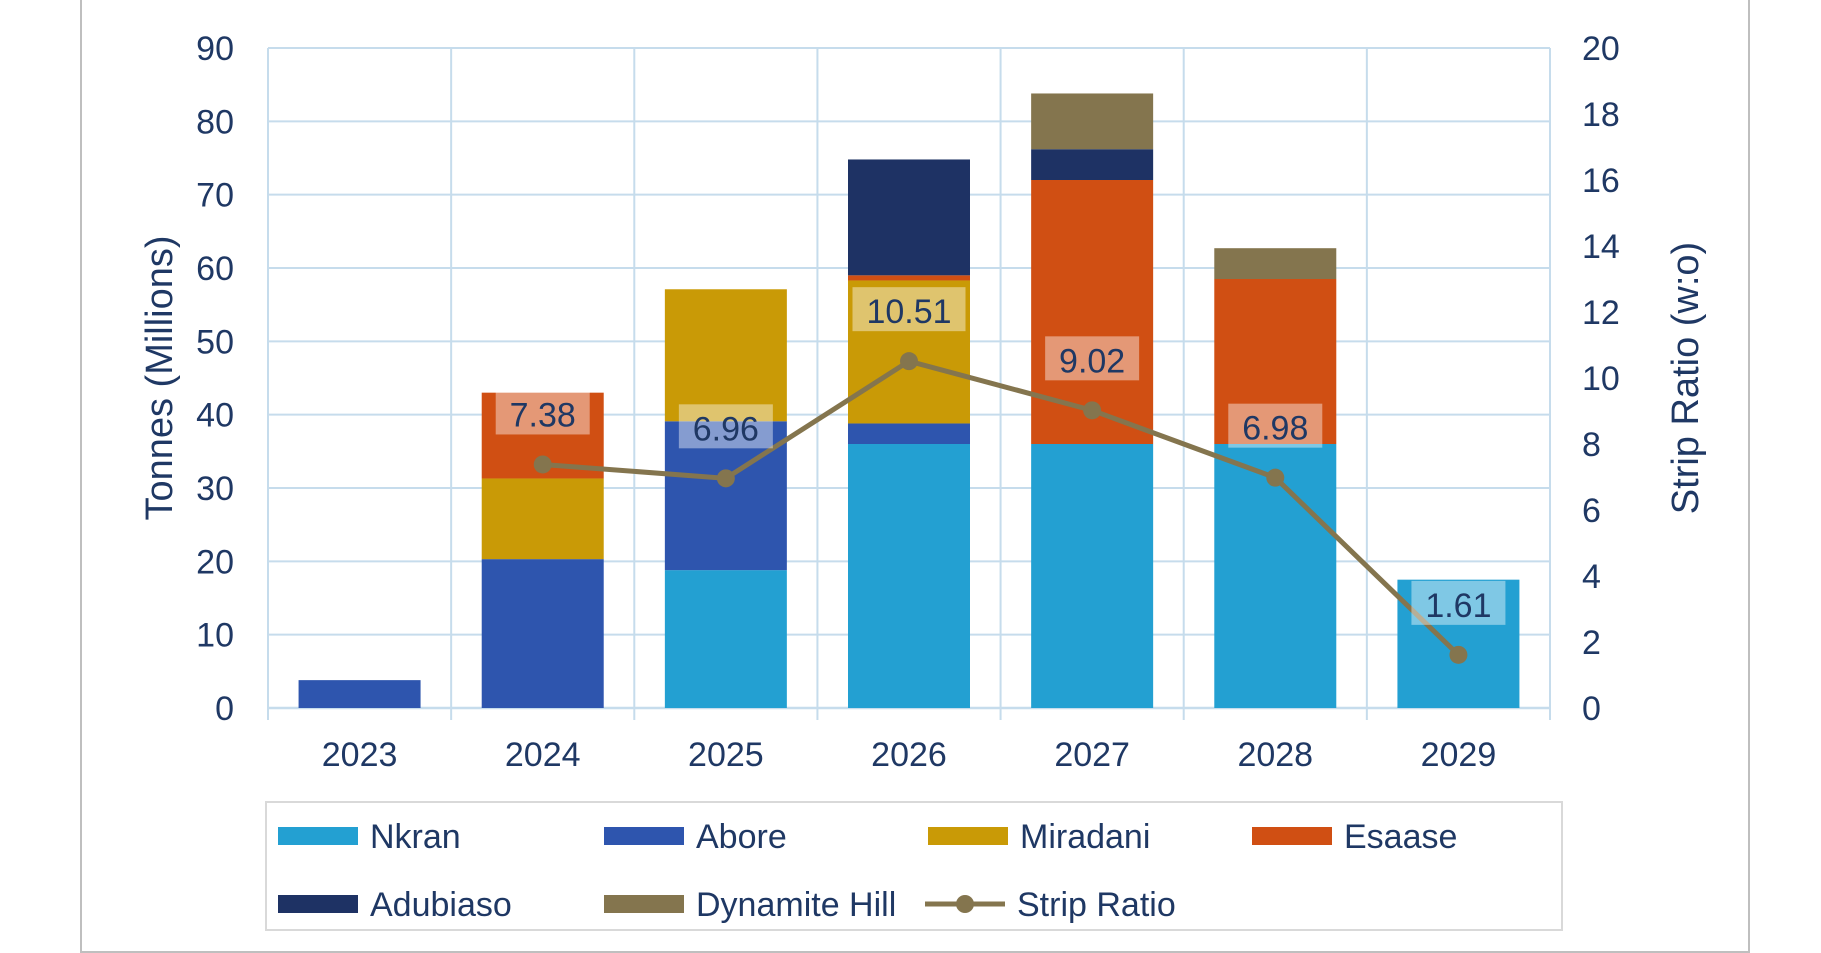 The image size is (1821, 953). What do you see at coordinates (441, 905) in the screenshot?
I see `legend-label: Adubiaso` at bounding box center [441, 905].